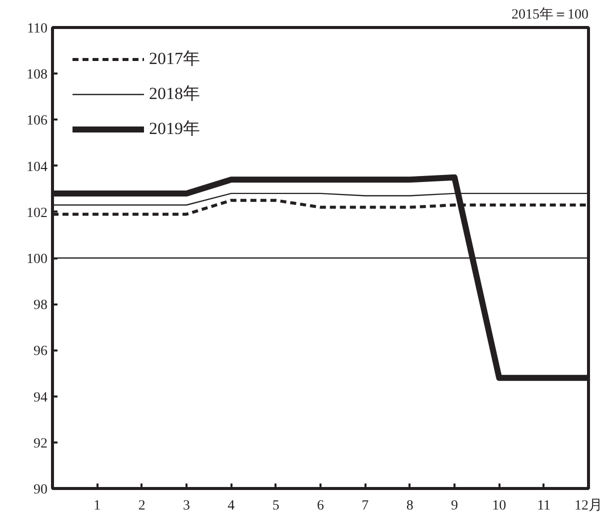 This screenshot has width=604, height=519. What do you see at coordinates (41, 444) in the screenshot?
I see `y-tick-label: 92` at bounding box center [41, 444].